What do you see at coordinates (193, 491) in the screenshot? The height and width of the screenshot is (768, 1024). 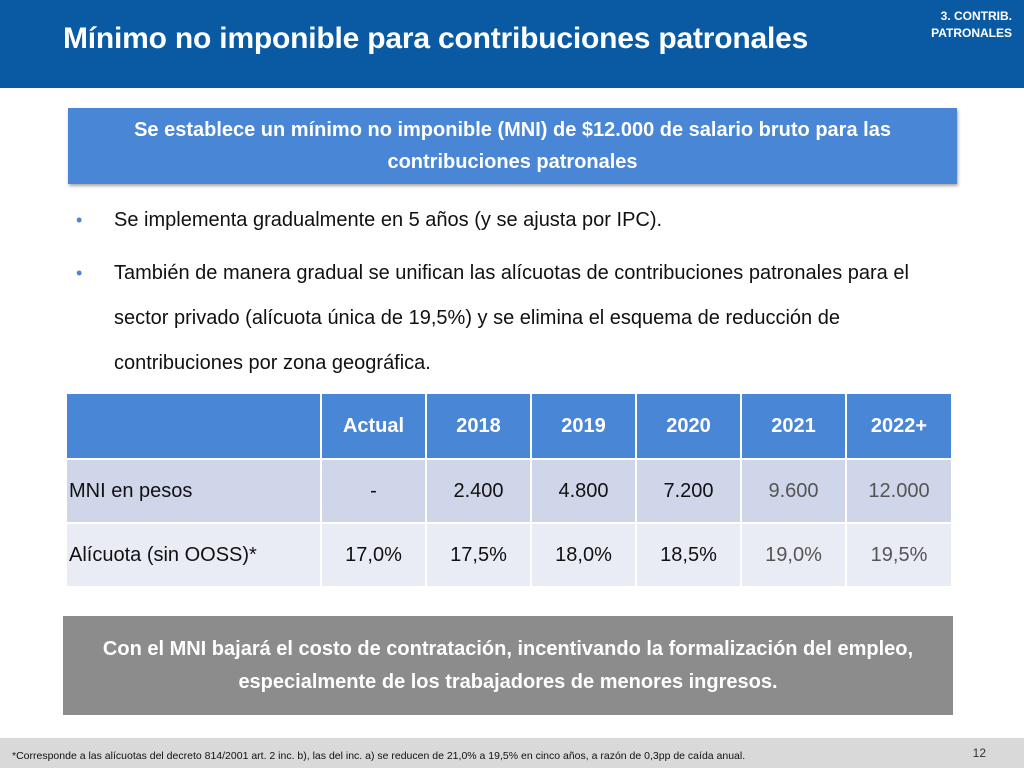 I see `row-label: MNI en pesos` at bounding box center [193, 491].